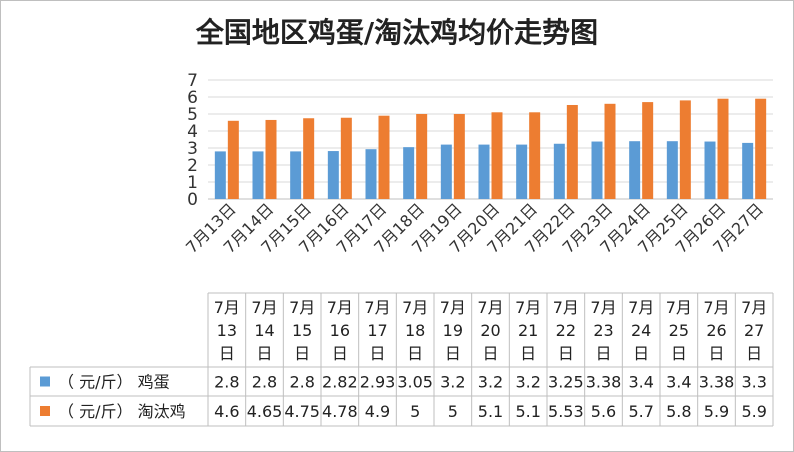  What do you see at coordinates (566, 330) in the screenshot?
I see `table-header-cell: 22` at bounding box center [566, 330].